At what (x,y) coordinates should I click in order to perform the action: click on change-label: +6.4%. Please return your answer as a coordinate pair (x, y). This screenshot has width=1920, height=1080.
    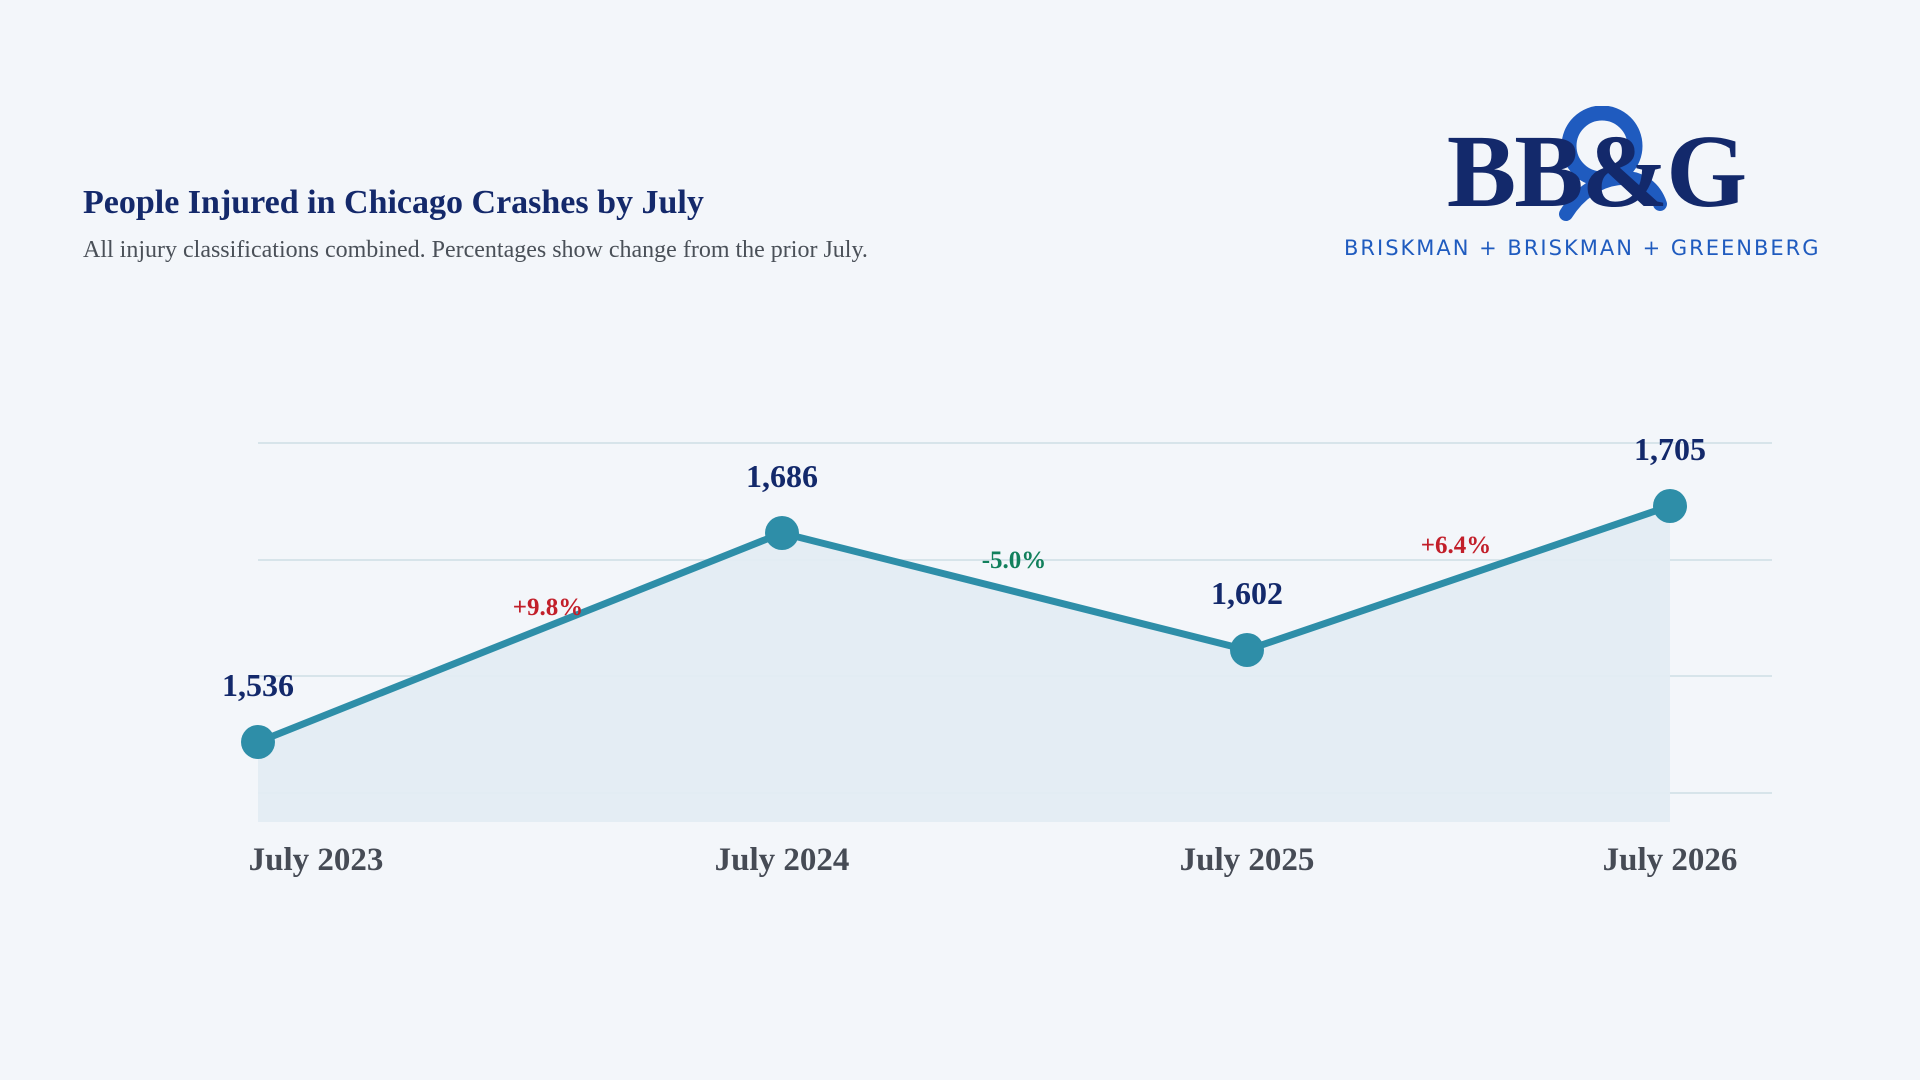
    Looking at the image, I should click on (1456, 545).